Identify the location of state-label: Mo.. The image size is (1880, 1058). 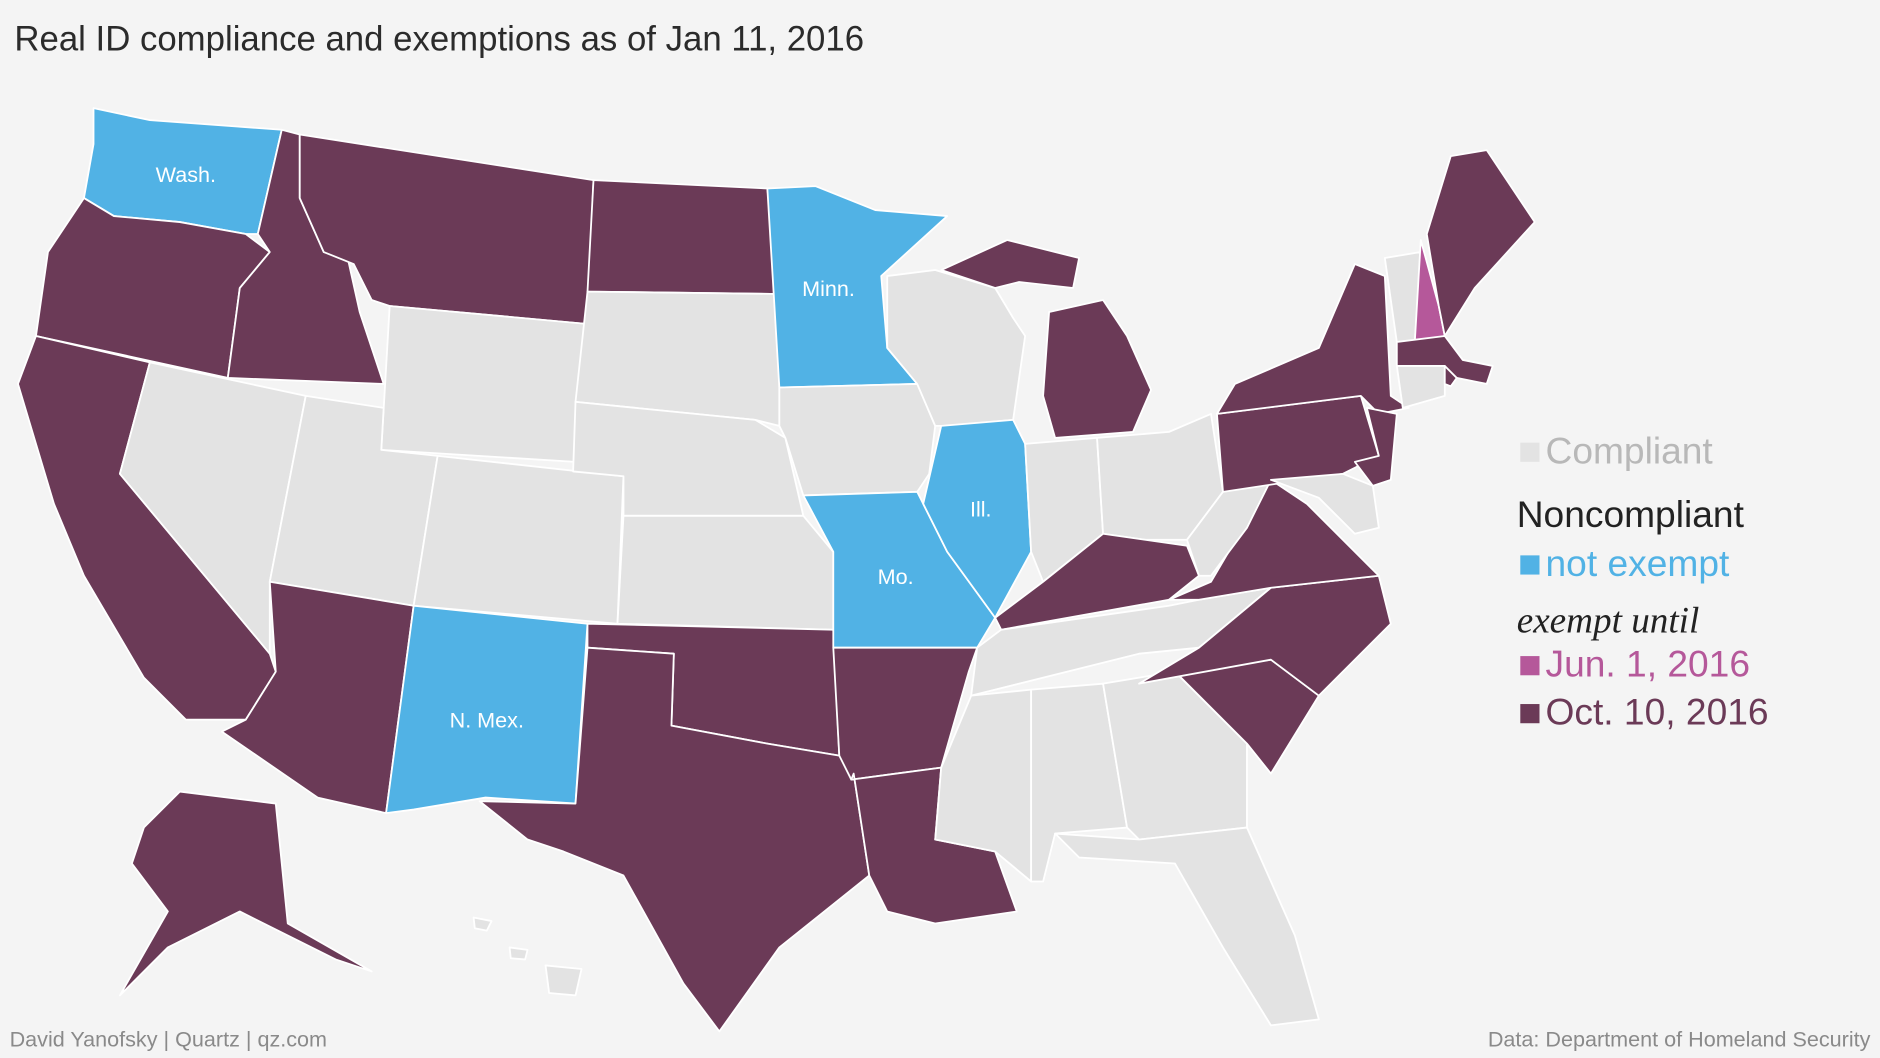
(896, 576).